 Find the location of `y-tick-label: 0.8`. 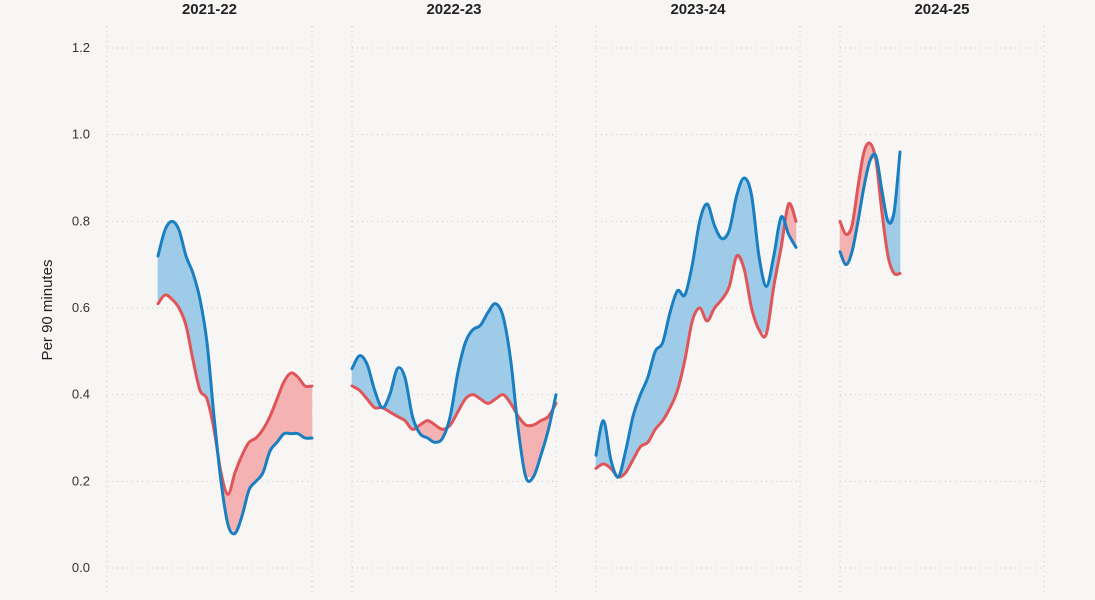

y-tick-label: 0.8 is located at coordinates (81, 220).